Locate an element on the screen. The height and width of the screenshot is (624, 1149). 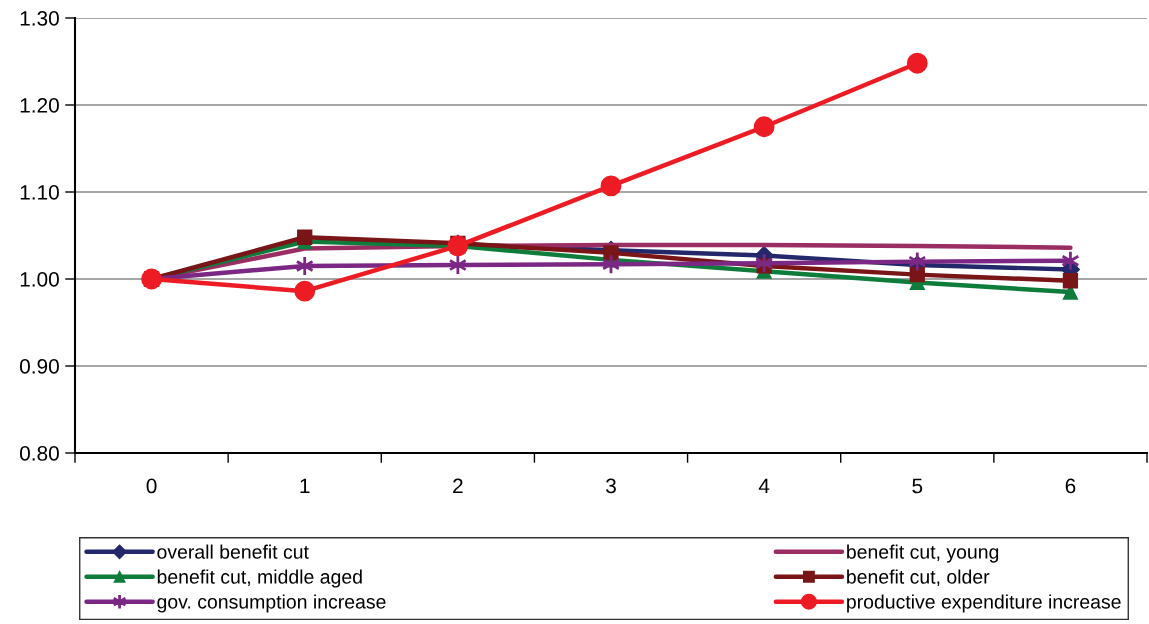
y-tick-label: 0.80 is located at coordinates (39, 453).